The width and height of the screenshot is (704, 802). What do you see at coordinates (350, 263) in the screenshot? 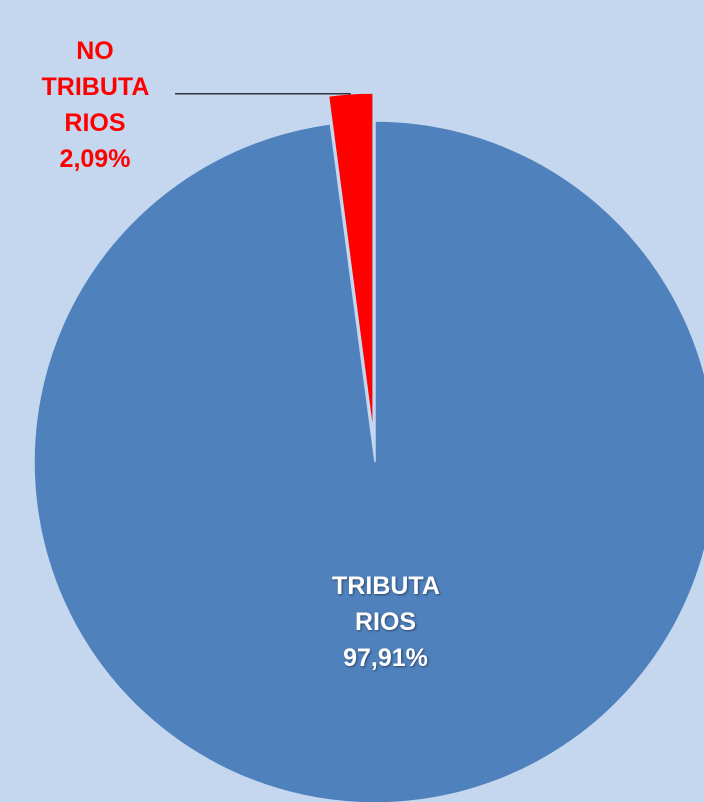
I see `pie-slice` at bounding box center [350, 263].